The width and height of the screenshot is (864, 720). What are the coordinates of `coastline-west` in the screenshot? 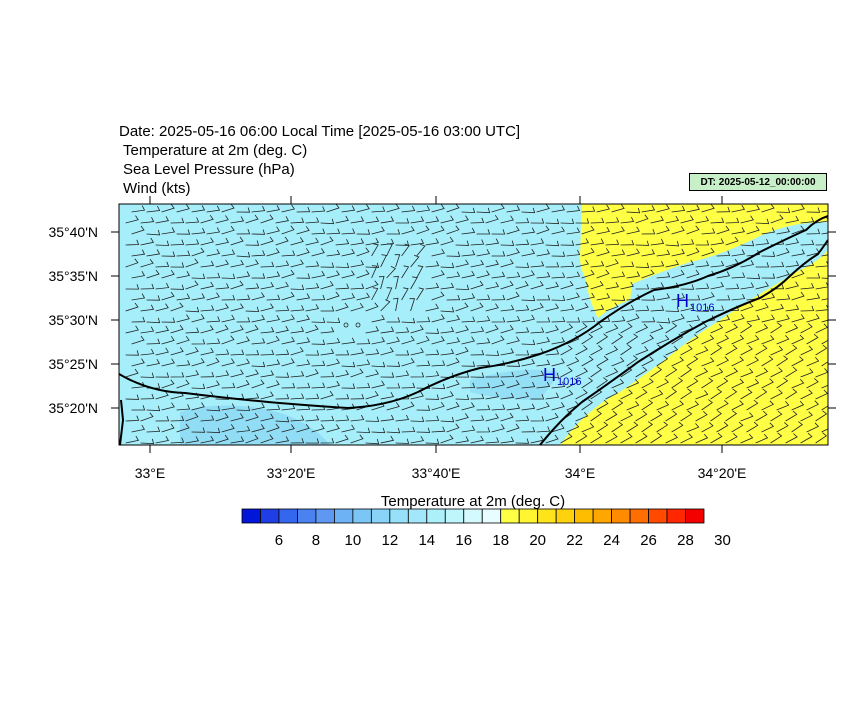 It's located at (122, 422).